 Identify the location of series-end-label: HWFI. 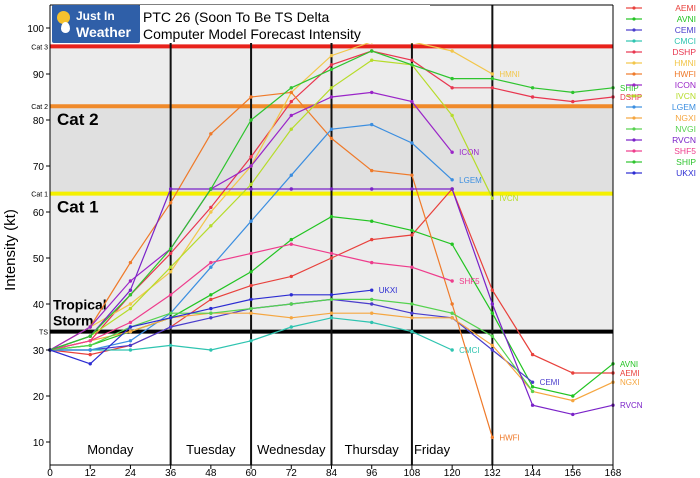
(509, 437).